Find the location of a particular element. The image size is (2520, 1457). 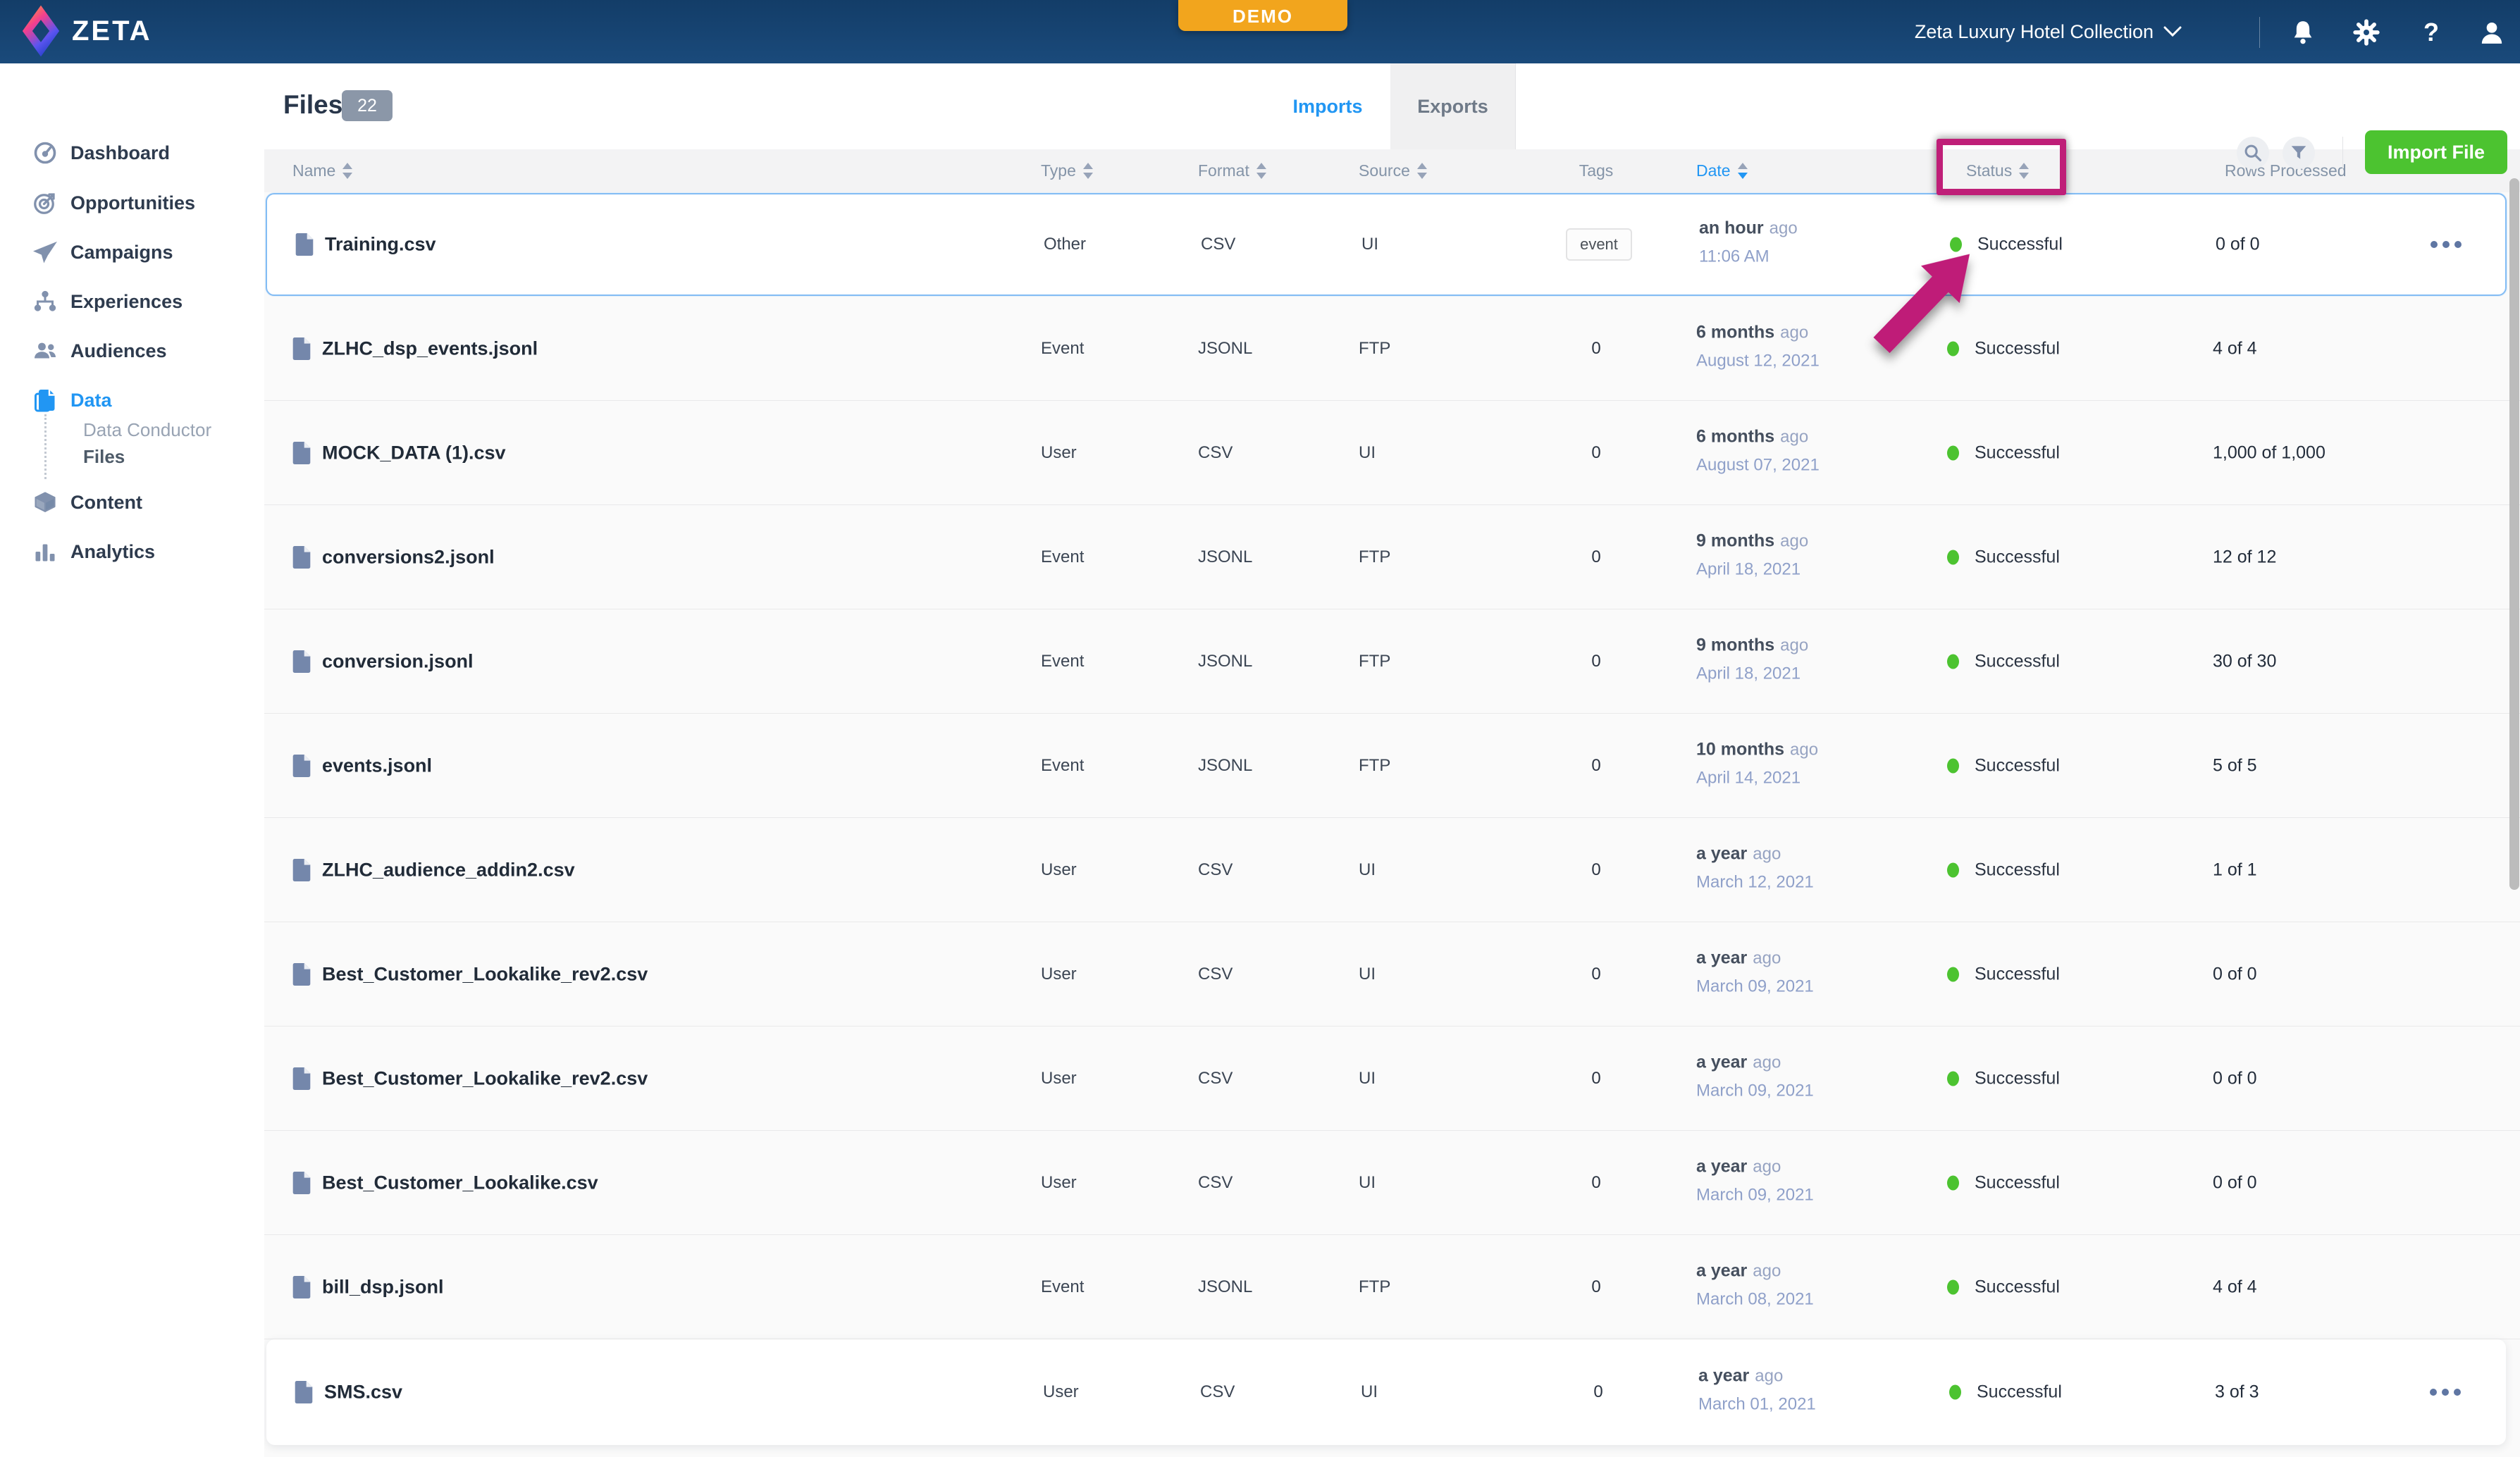

file-name: events.jsonl is located at coordinates (378, 765).